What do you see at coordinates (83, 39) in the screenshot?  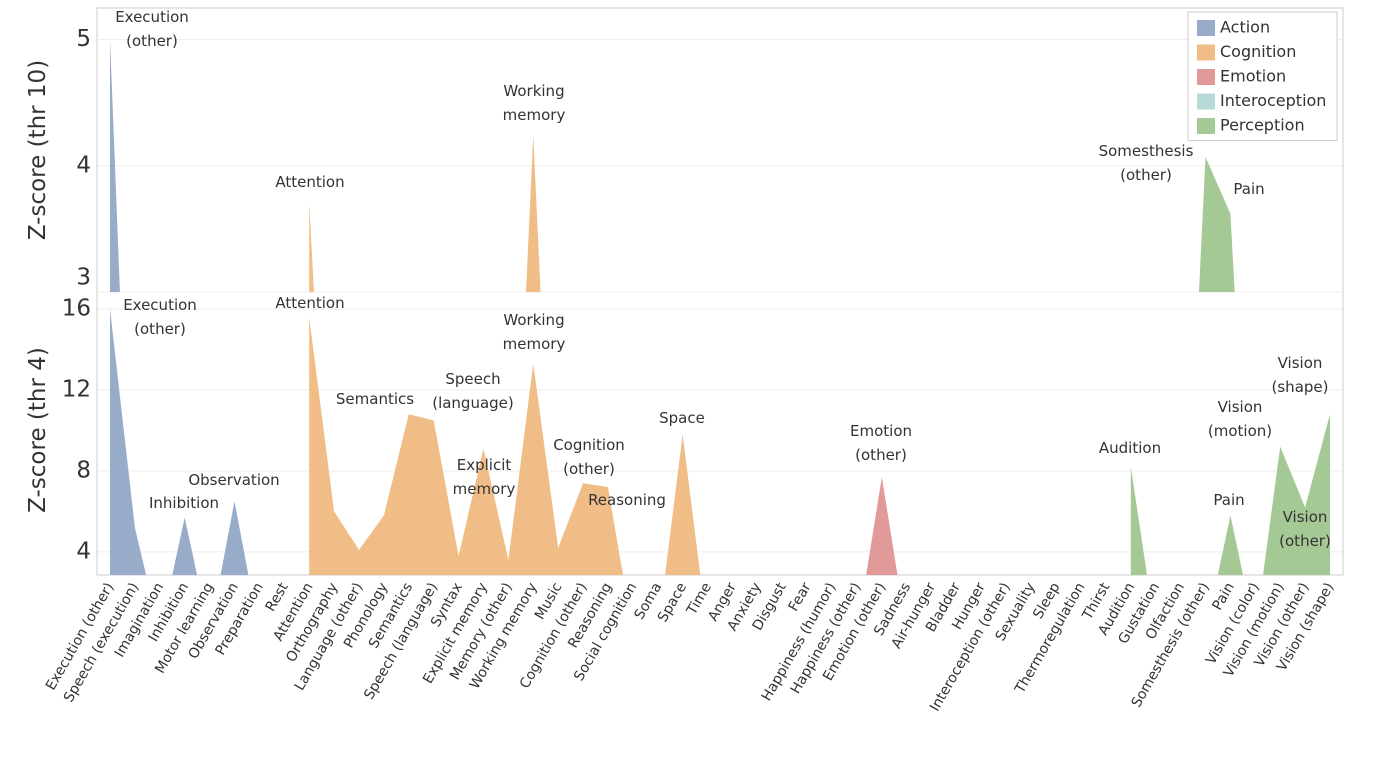 I see `y-tick-label: 5` at bounding box center [83, 39].